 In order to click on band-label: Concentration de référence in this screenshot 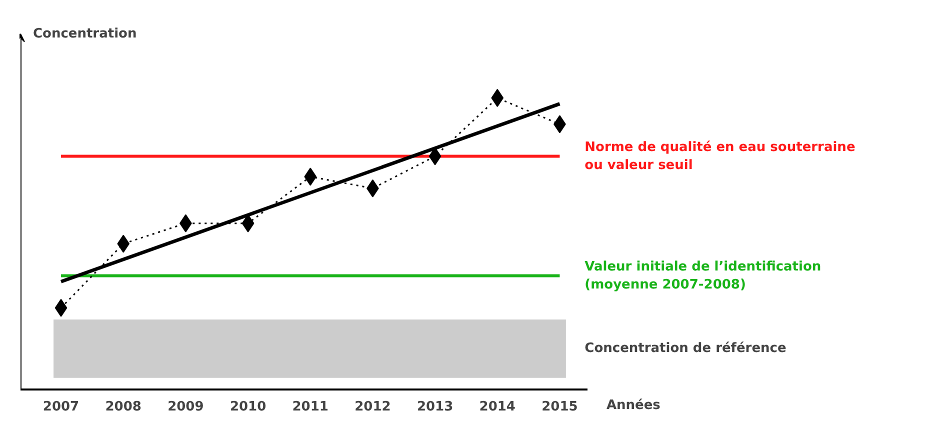, I will do `click(685, 348)`.